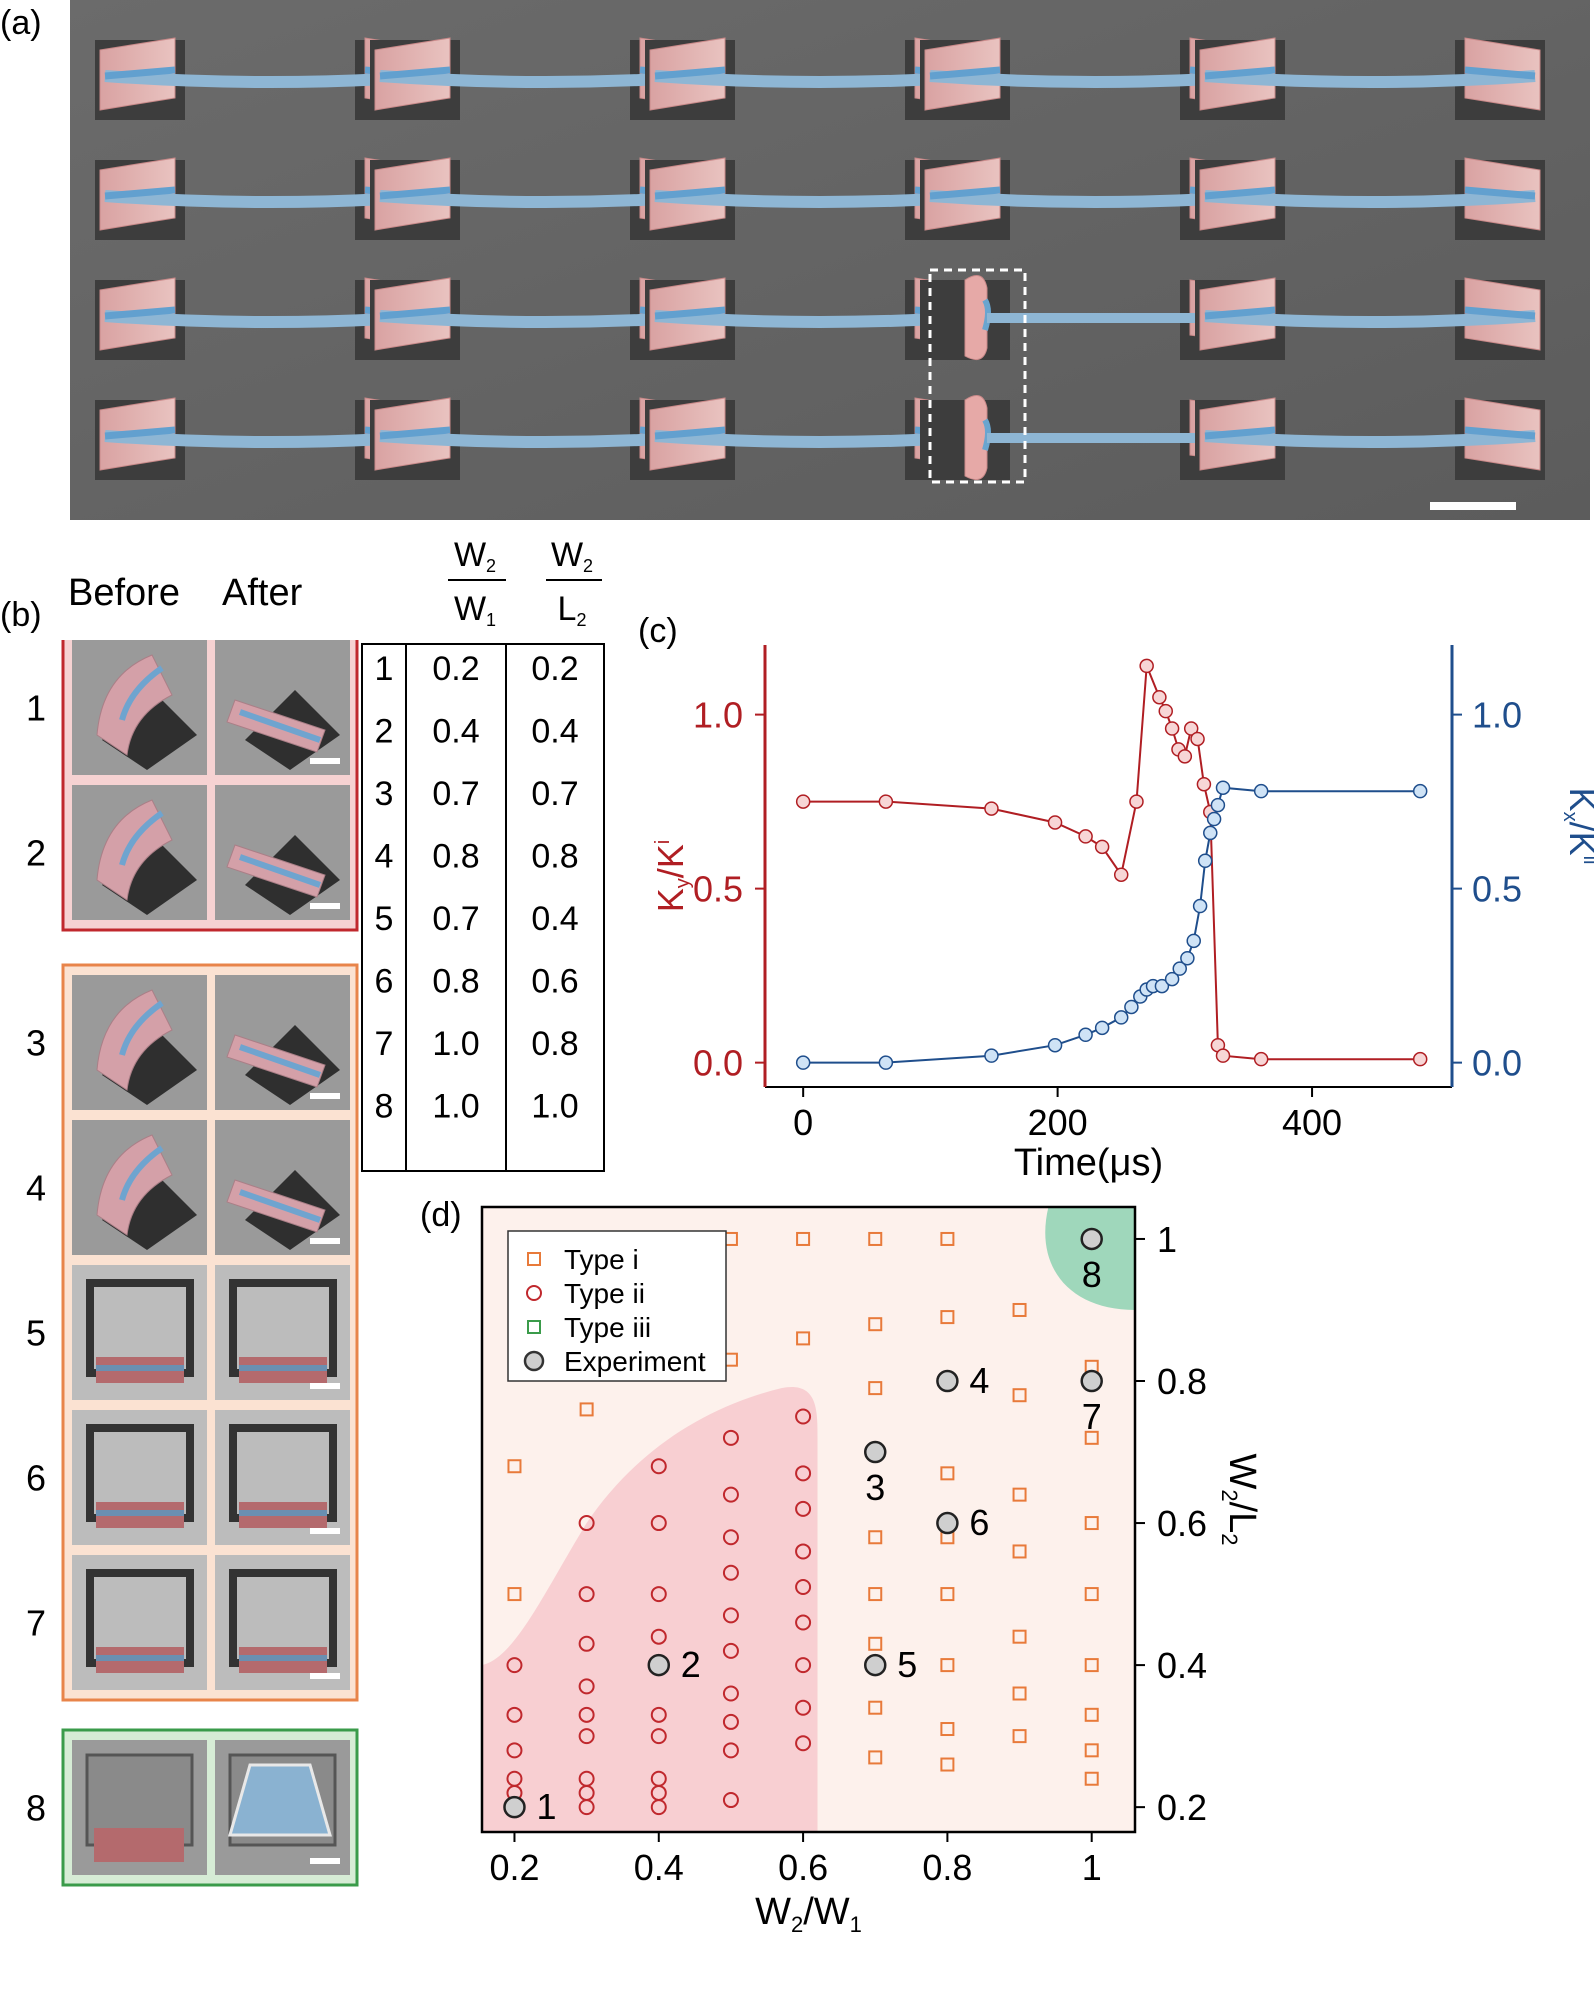 This screenshot has height=2010, width=1594. I want to click on x-axis-label: W2/W1, so click(808, 1914).